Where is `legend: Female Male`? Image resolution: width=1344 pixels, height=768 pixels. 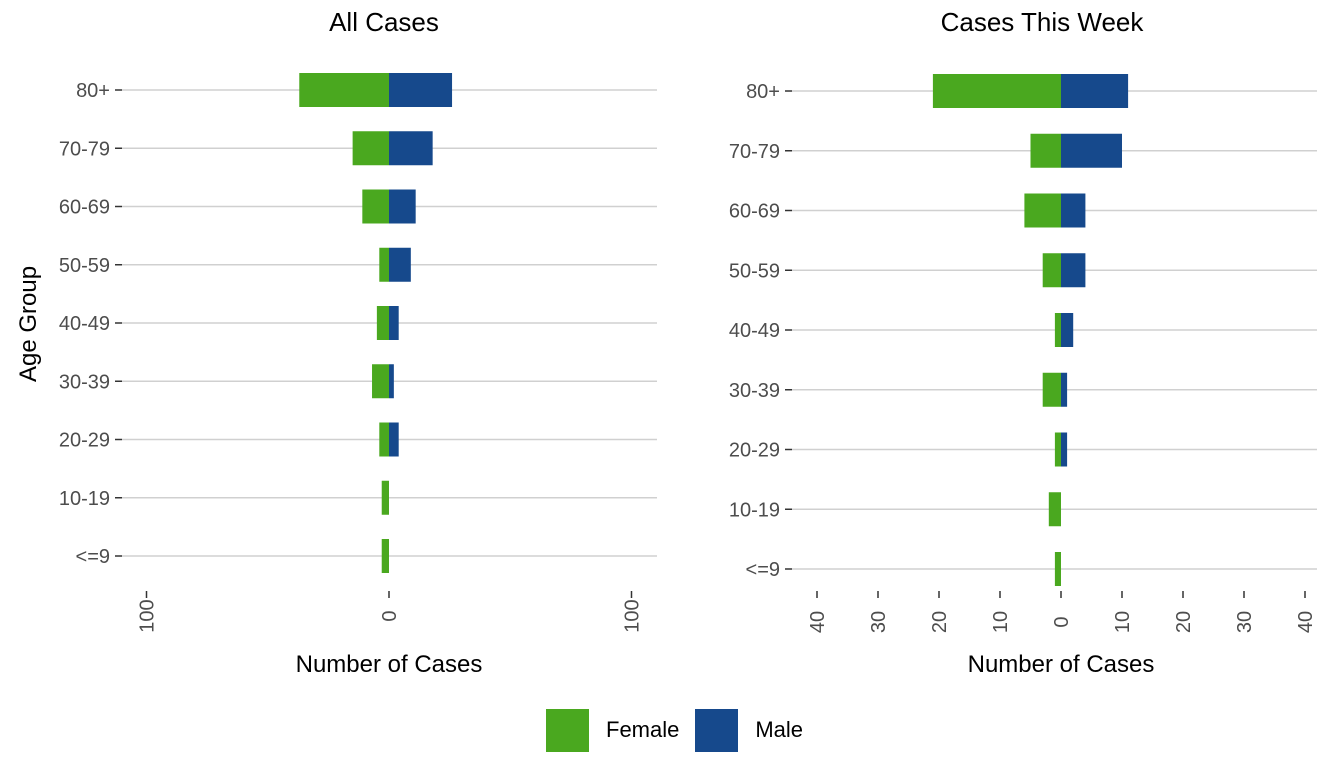 legend: Female Male is located at coordinates (682, 730).